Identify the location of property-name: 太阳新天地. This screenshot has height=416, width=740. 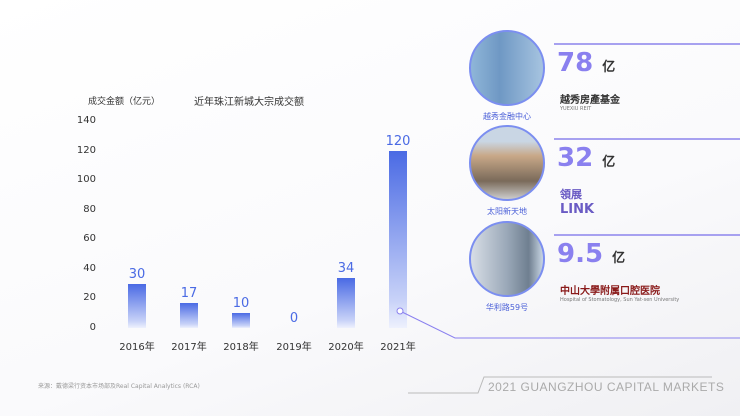
(507, 211).